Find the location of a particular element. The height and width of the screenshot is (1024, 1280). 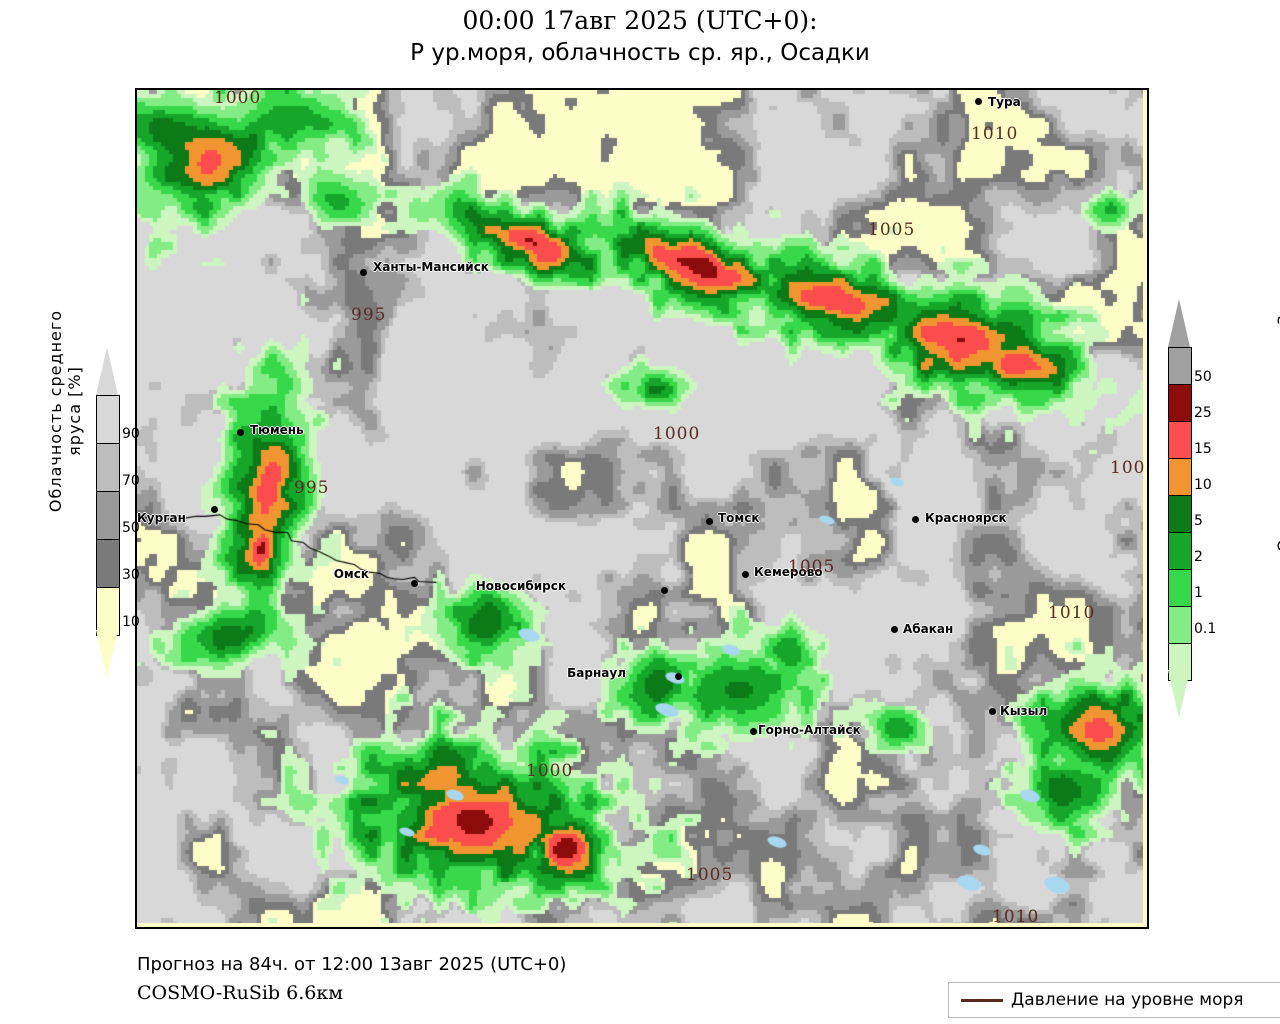

cloud-colorbar-top-arrow is located at coordinates (107, 371).